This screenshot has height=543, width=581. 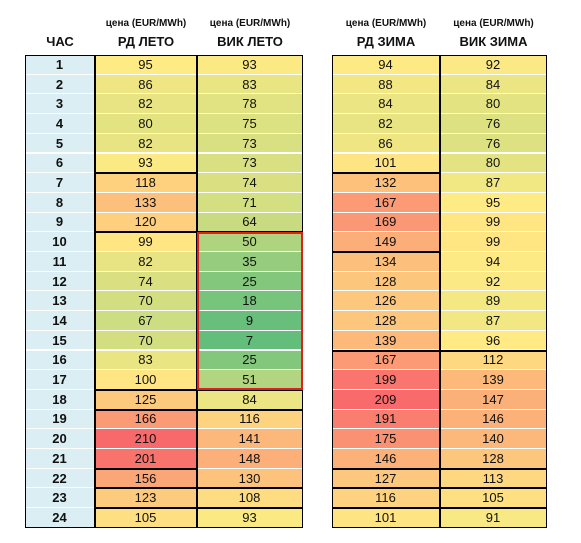 What do you see at coordinates (146, 321) in the screenshot?
I see `price-cell: 67` at bounding box center [146, 321].